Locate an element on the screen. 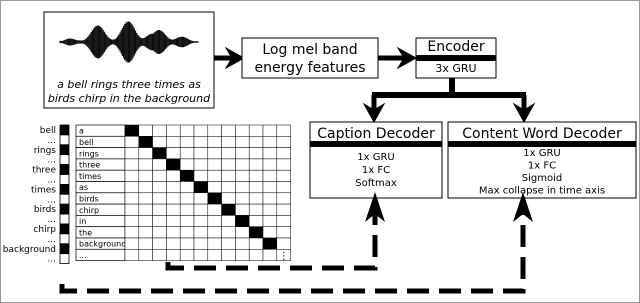  encoder-title: Encoder is located at coordinates (455, 47).